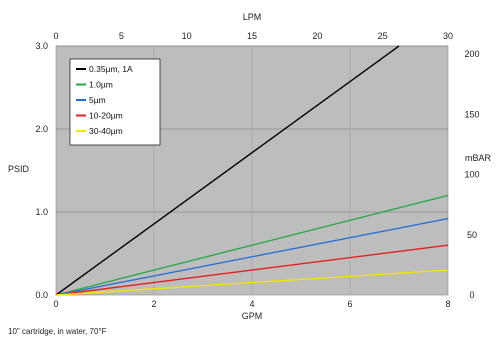 The image size is (497, 343). What do you see at coordinates (111, 69) in the screenshot?
I see `legend-label: 0.35µm, 1A` at bounding box center [111, 69].